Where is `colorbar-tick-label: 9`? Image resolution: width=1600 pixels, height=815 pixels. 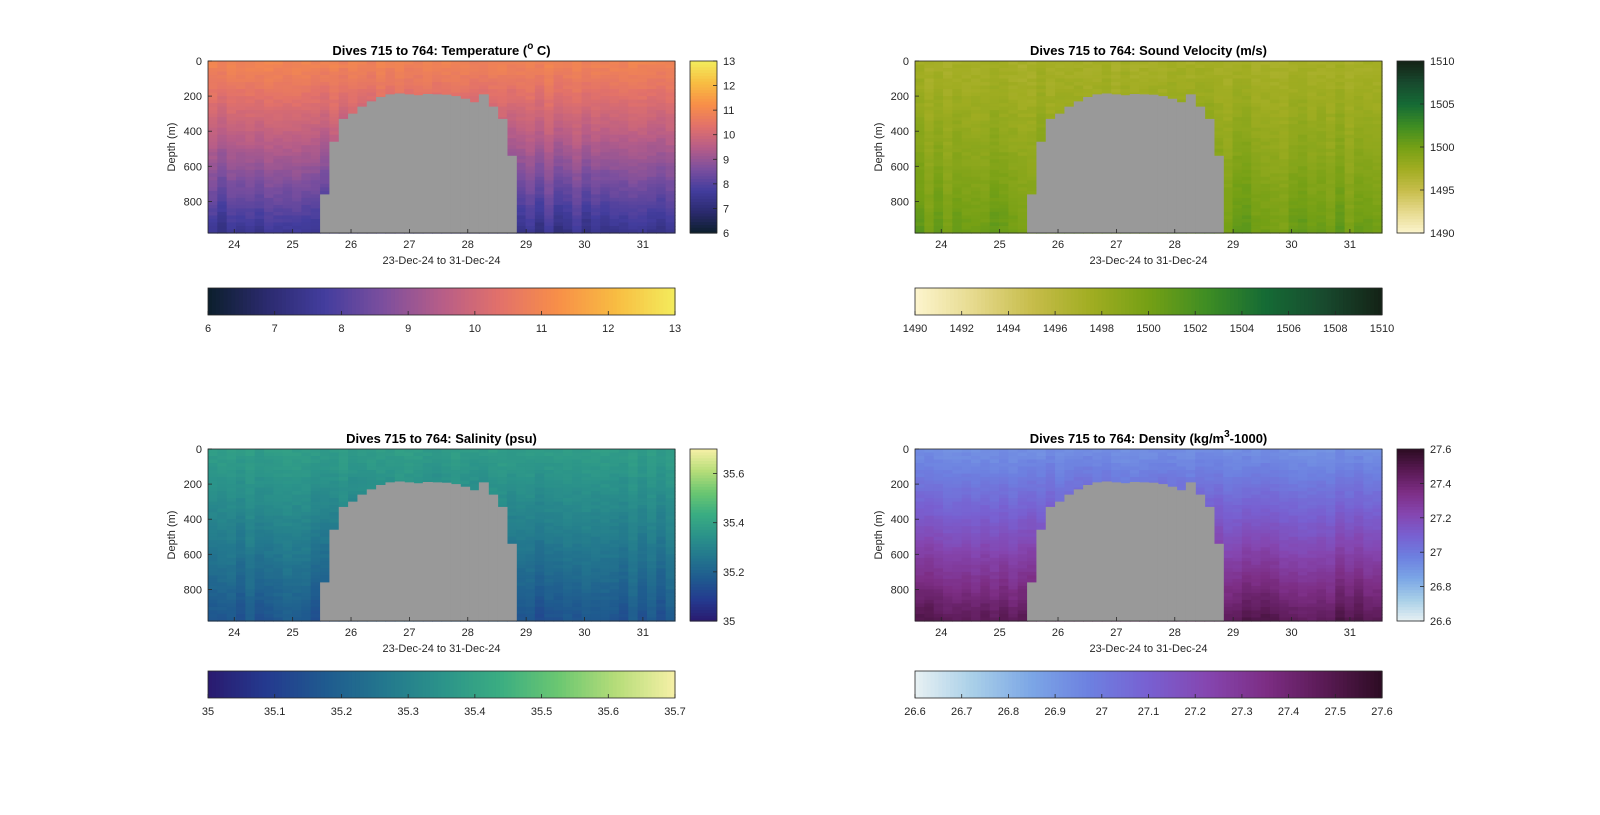
colorbar-tick-label: 9 is located at coordinates (408, 329).